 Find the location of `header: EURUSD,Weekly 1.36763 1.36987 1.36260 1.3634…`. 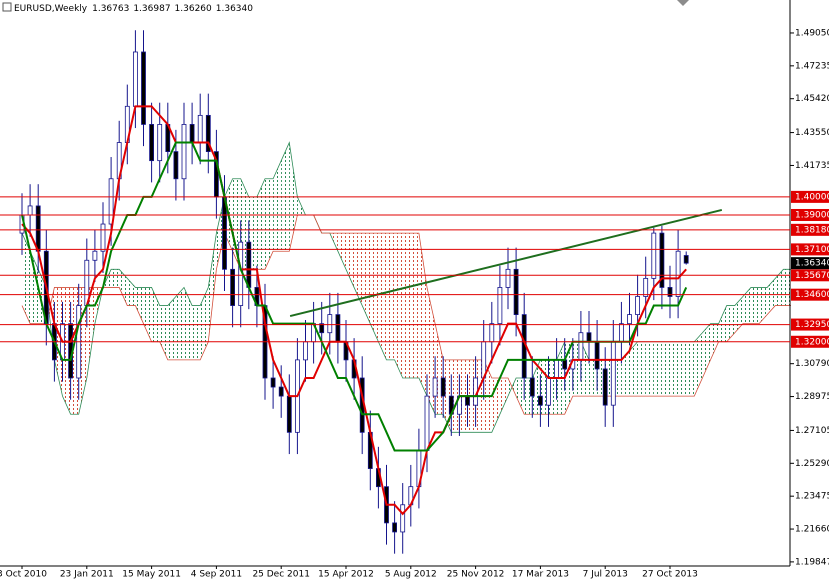

header: EURUSD,Weekly 1.36763 1.36987 1.36260 1.3634… is located at coordinates (127, 8).